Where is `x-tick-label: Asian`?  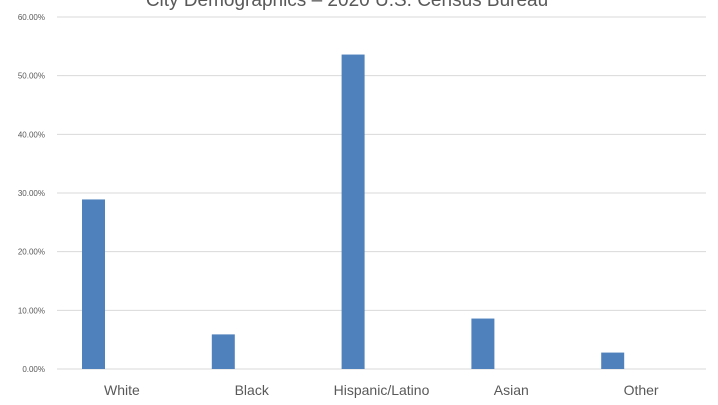
x-tick-label: Asian is located at coordinates (511, 390).